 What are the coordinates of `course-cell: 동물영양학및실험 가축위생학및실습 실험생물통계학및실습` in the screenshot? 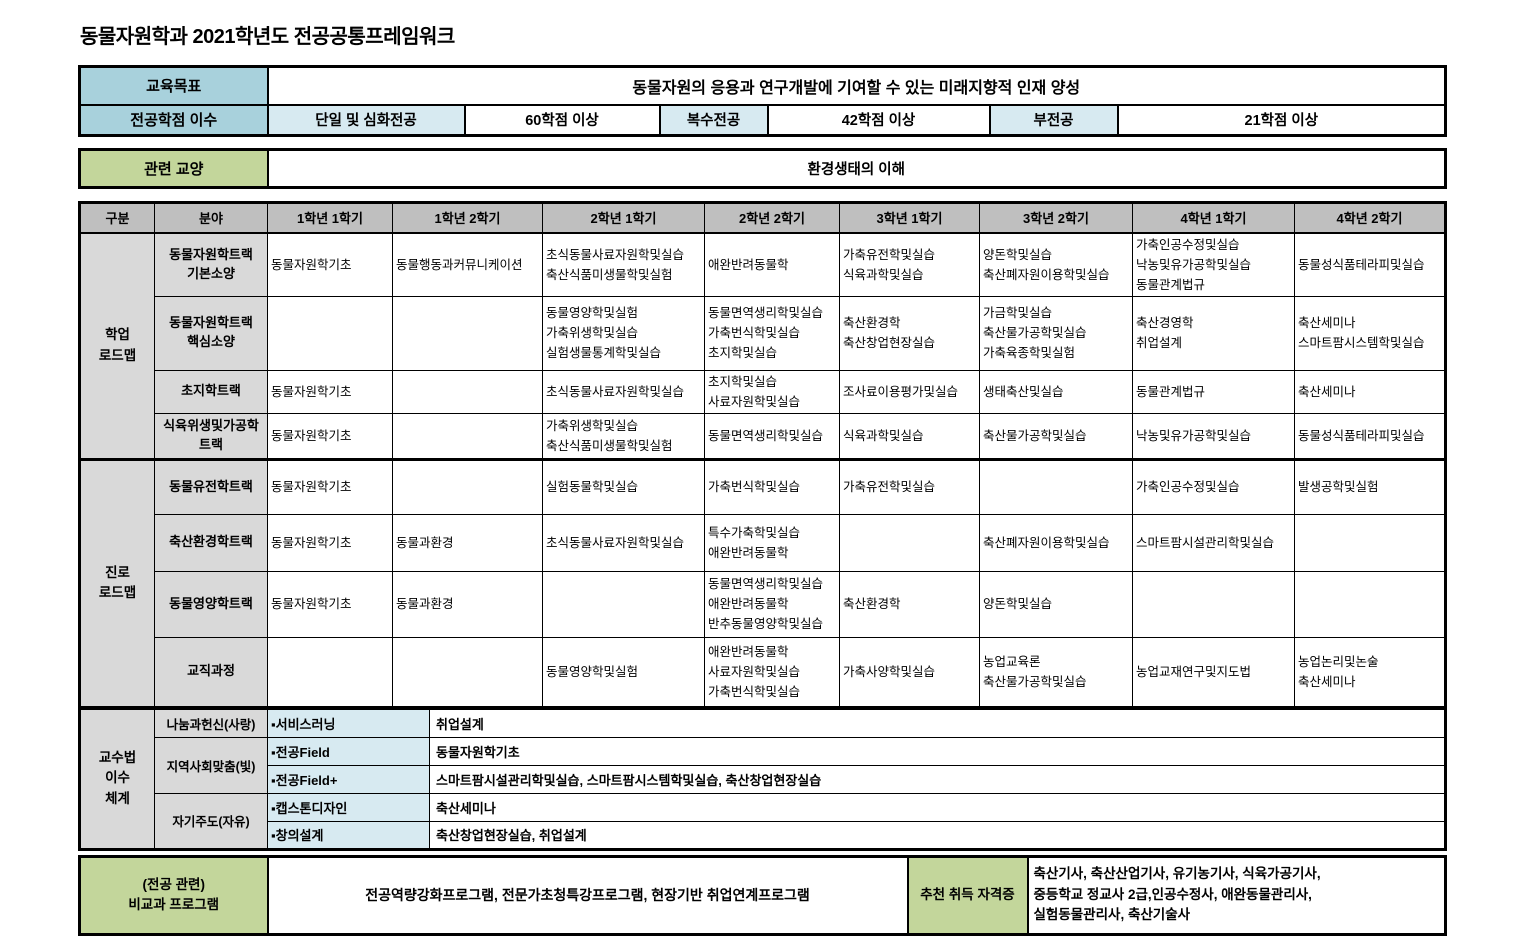 It's located at (623, 333).